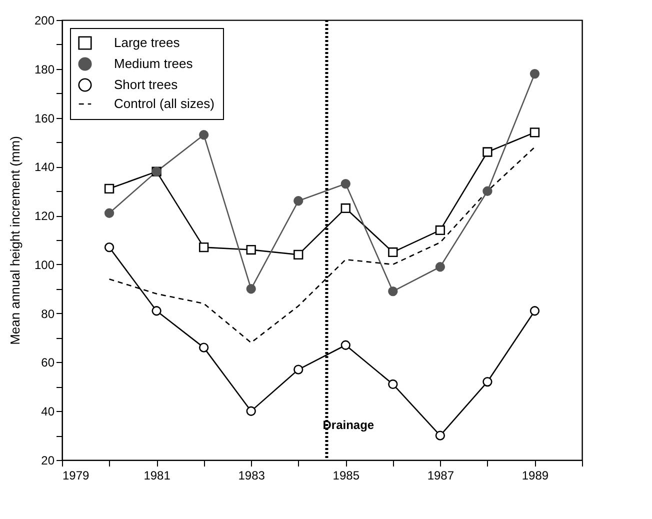 This screenshot has width=652, height=519. Describe the element at coordinates (44, 265) in the screenshot. I see `y-tick-label: 100` at that location.